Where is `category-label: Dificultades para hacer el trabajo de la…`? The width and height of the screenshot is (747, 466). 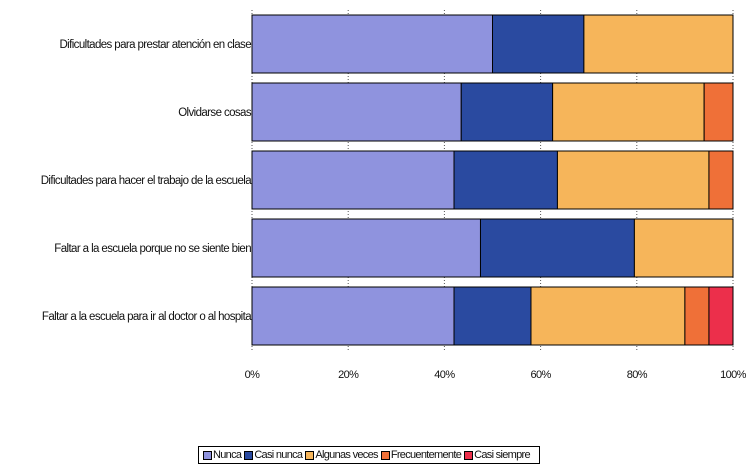
category-label: Dificultades para hacer el trabajo de la… is located at coordinates (146, 181).